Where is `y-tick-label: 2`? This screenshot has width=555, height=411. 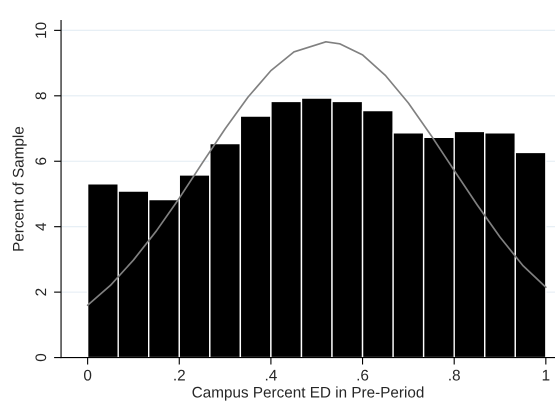
y-tick-label: 2 is located at coordinates (40, 292).